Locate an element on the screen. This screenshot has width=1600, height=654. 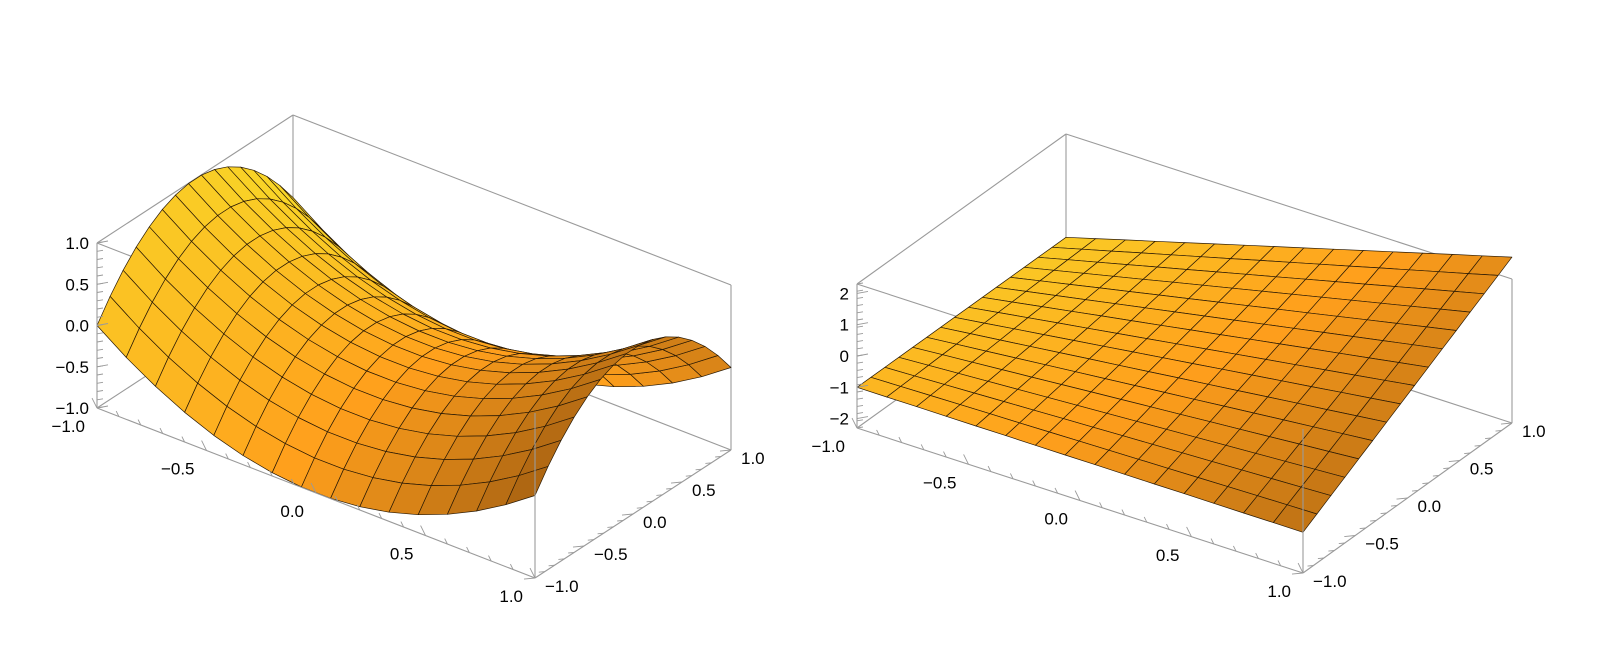
x-tick-label: −0.5 is located at coordinates (940, 482).